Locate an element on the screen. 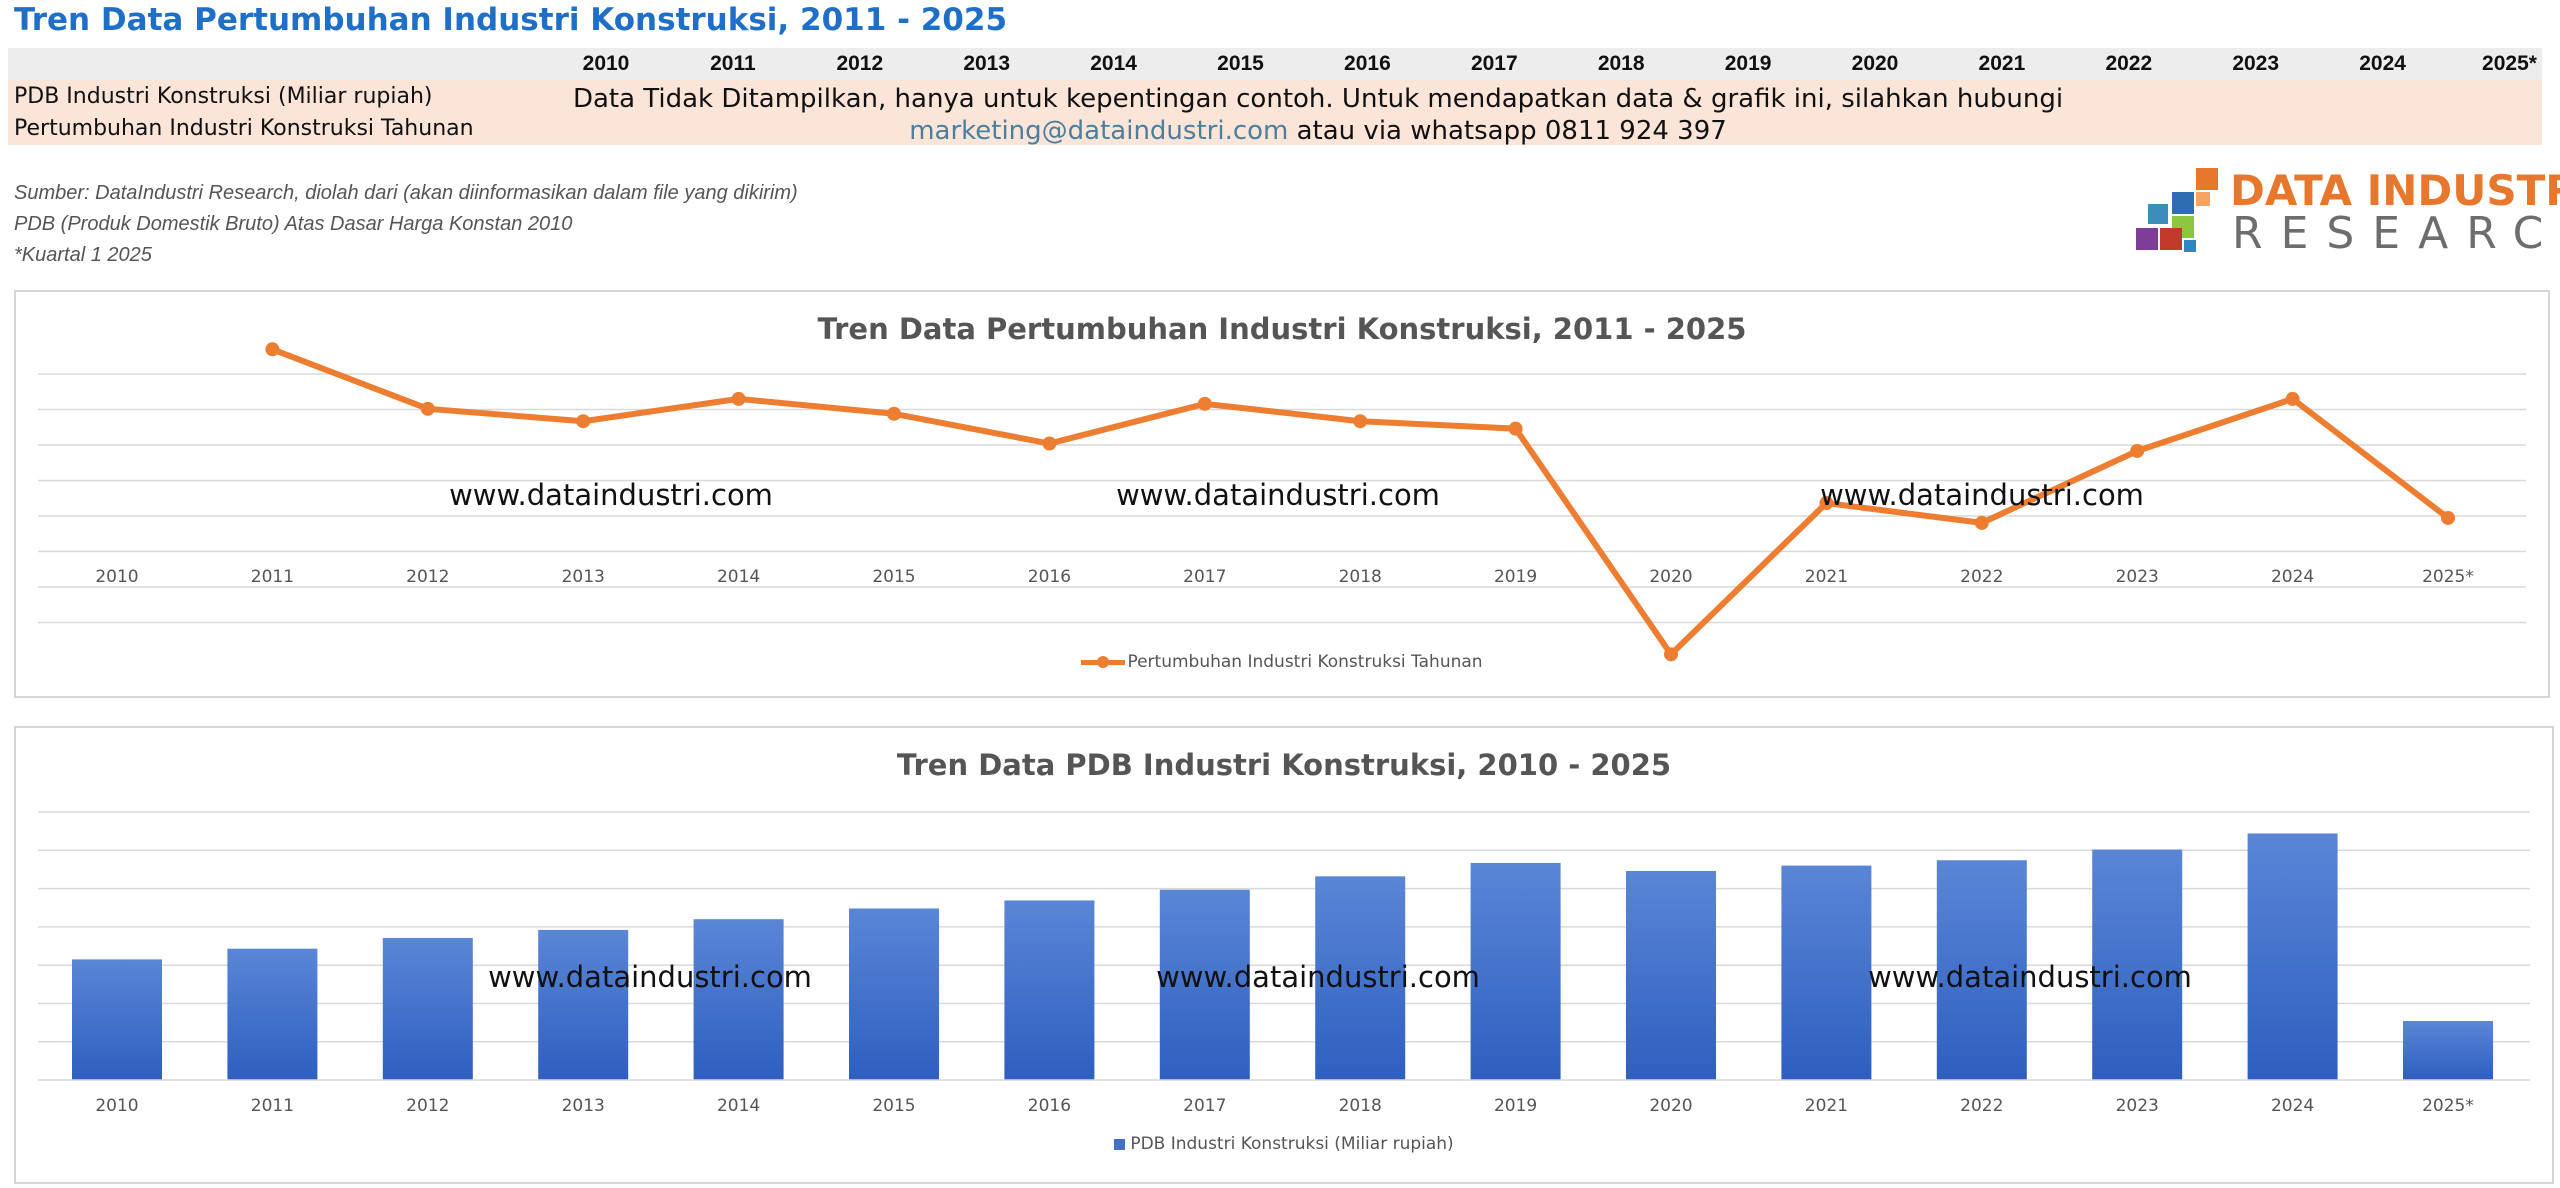  year-header-cell: 2013 is located at coordinates (987, 63).